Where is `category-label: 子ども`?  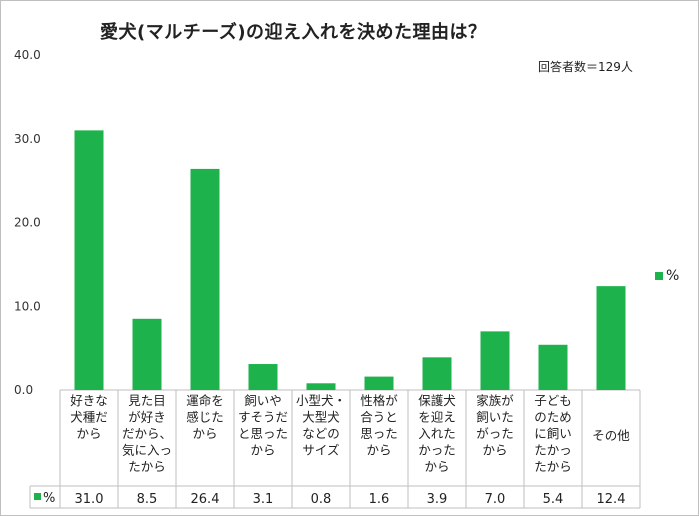 category-label: 子ども is located at coordinates (553, 400).